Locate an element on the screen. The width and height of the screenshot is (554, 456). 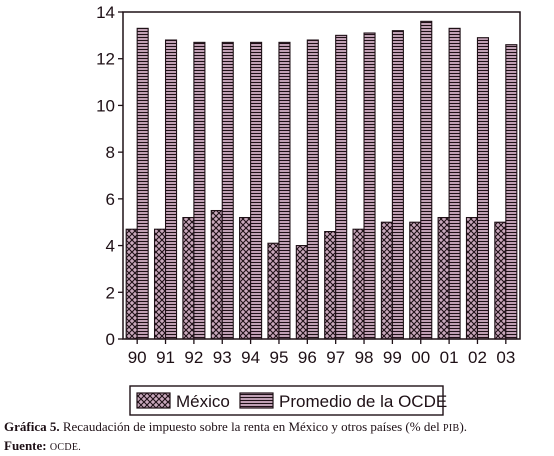
caption-end: ). is located at coordinates (463, 426).